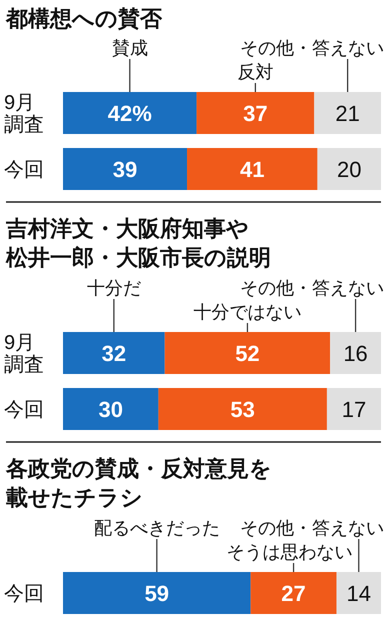  I want to click on data-label: 41, so click(252, 169).